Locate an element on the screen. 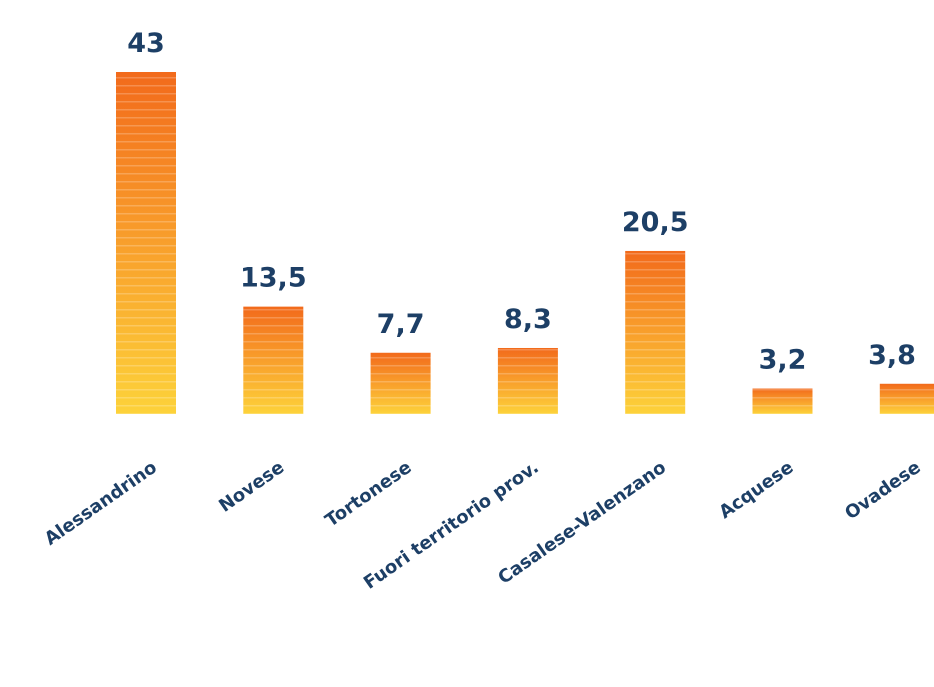 Image resolution: width=934 pixels, height=687 pixels. value-label-acquese: 3,2 is located at coordinates (783, 360).